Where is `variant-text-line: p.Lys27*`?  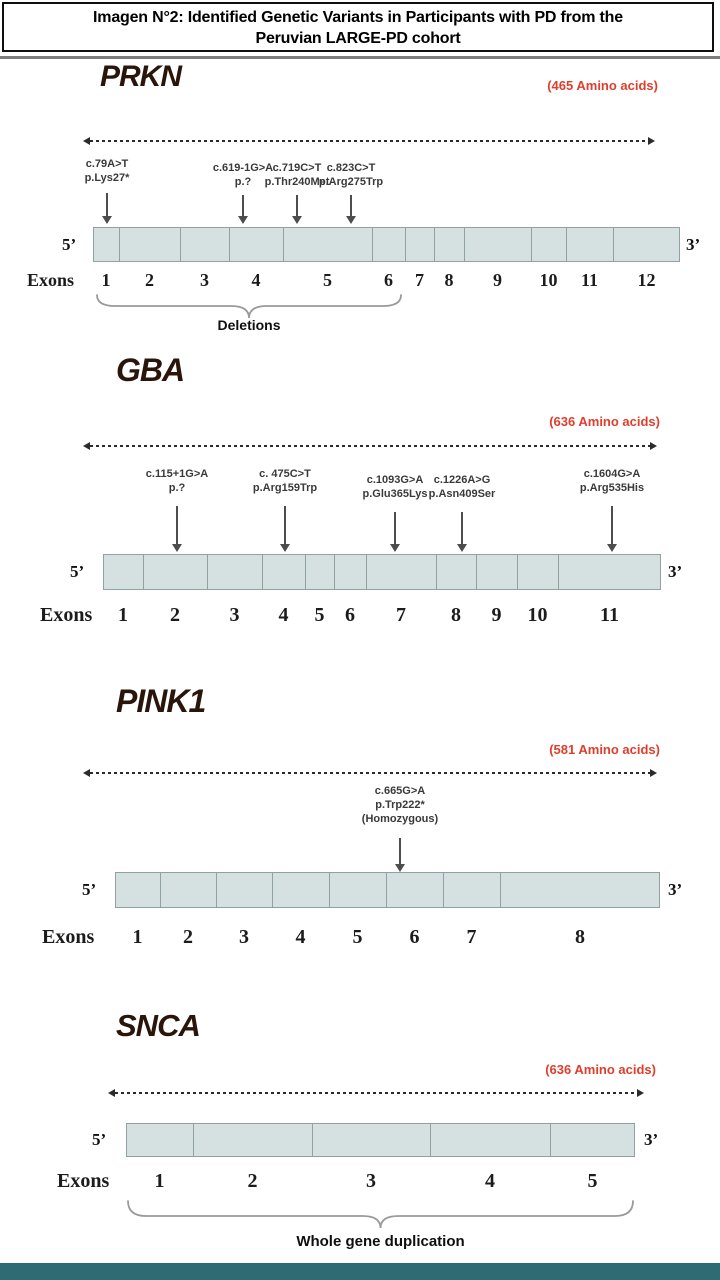
variant-text-line: p.Lys27* is located at coordinates (107, 178).